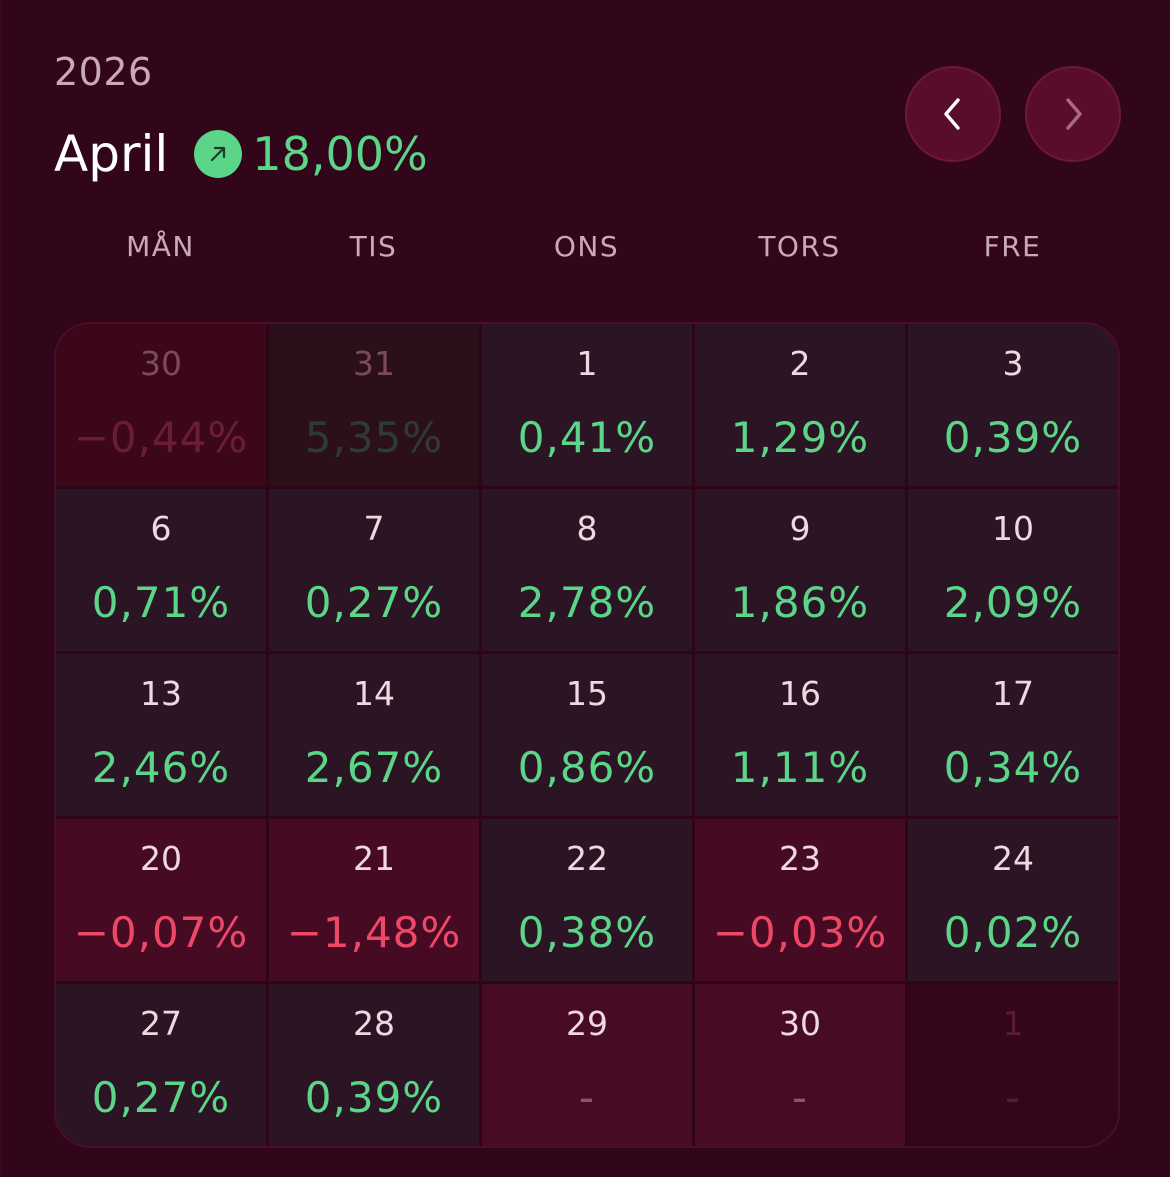  I want to click on day-number: 2, so click(800, 363).